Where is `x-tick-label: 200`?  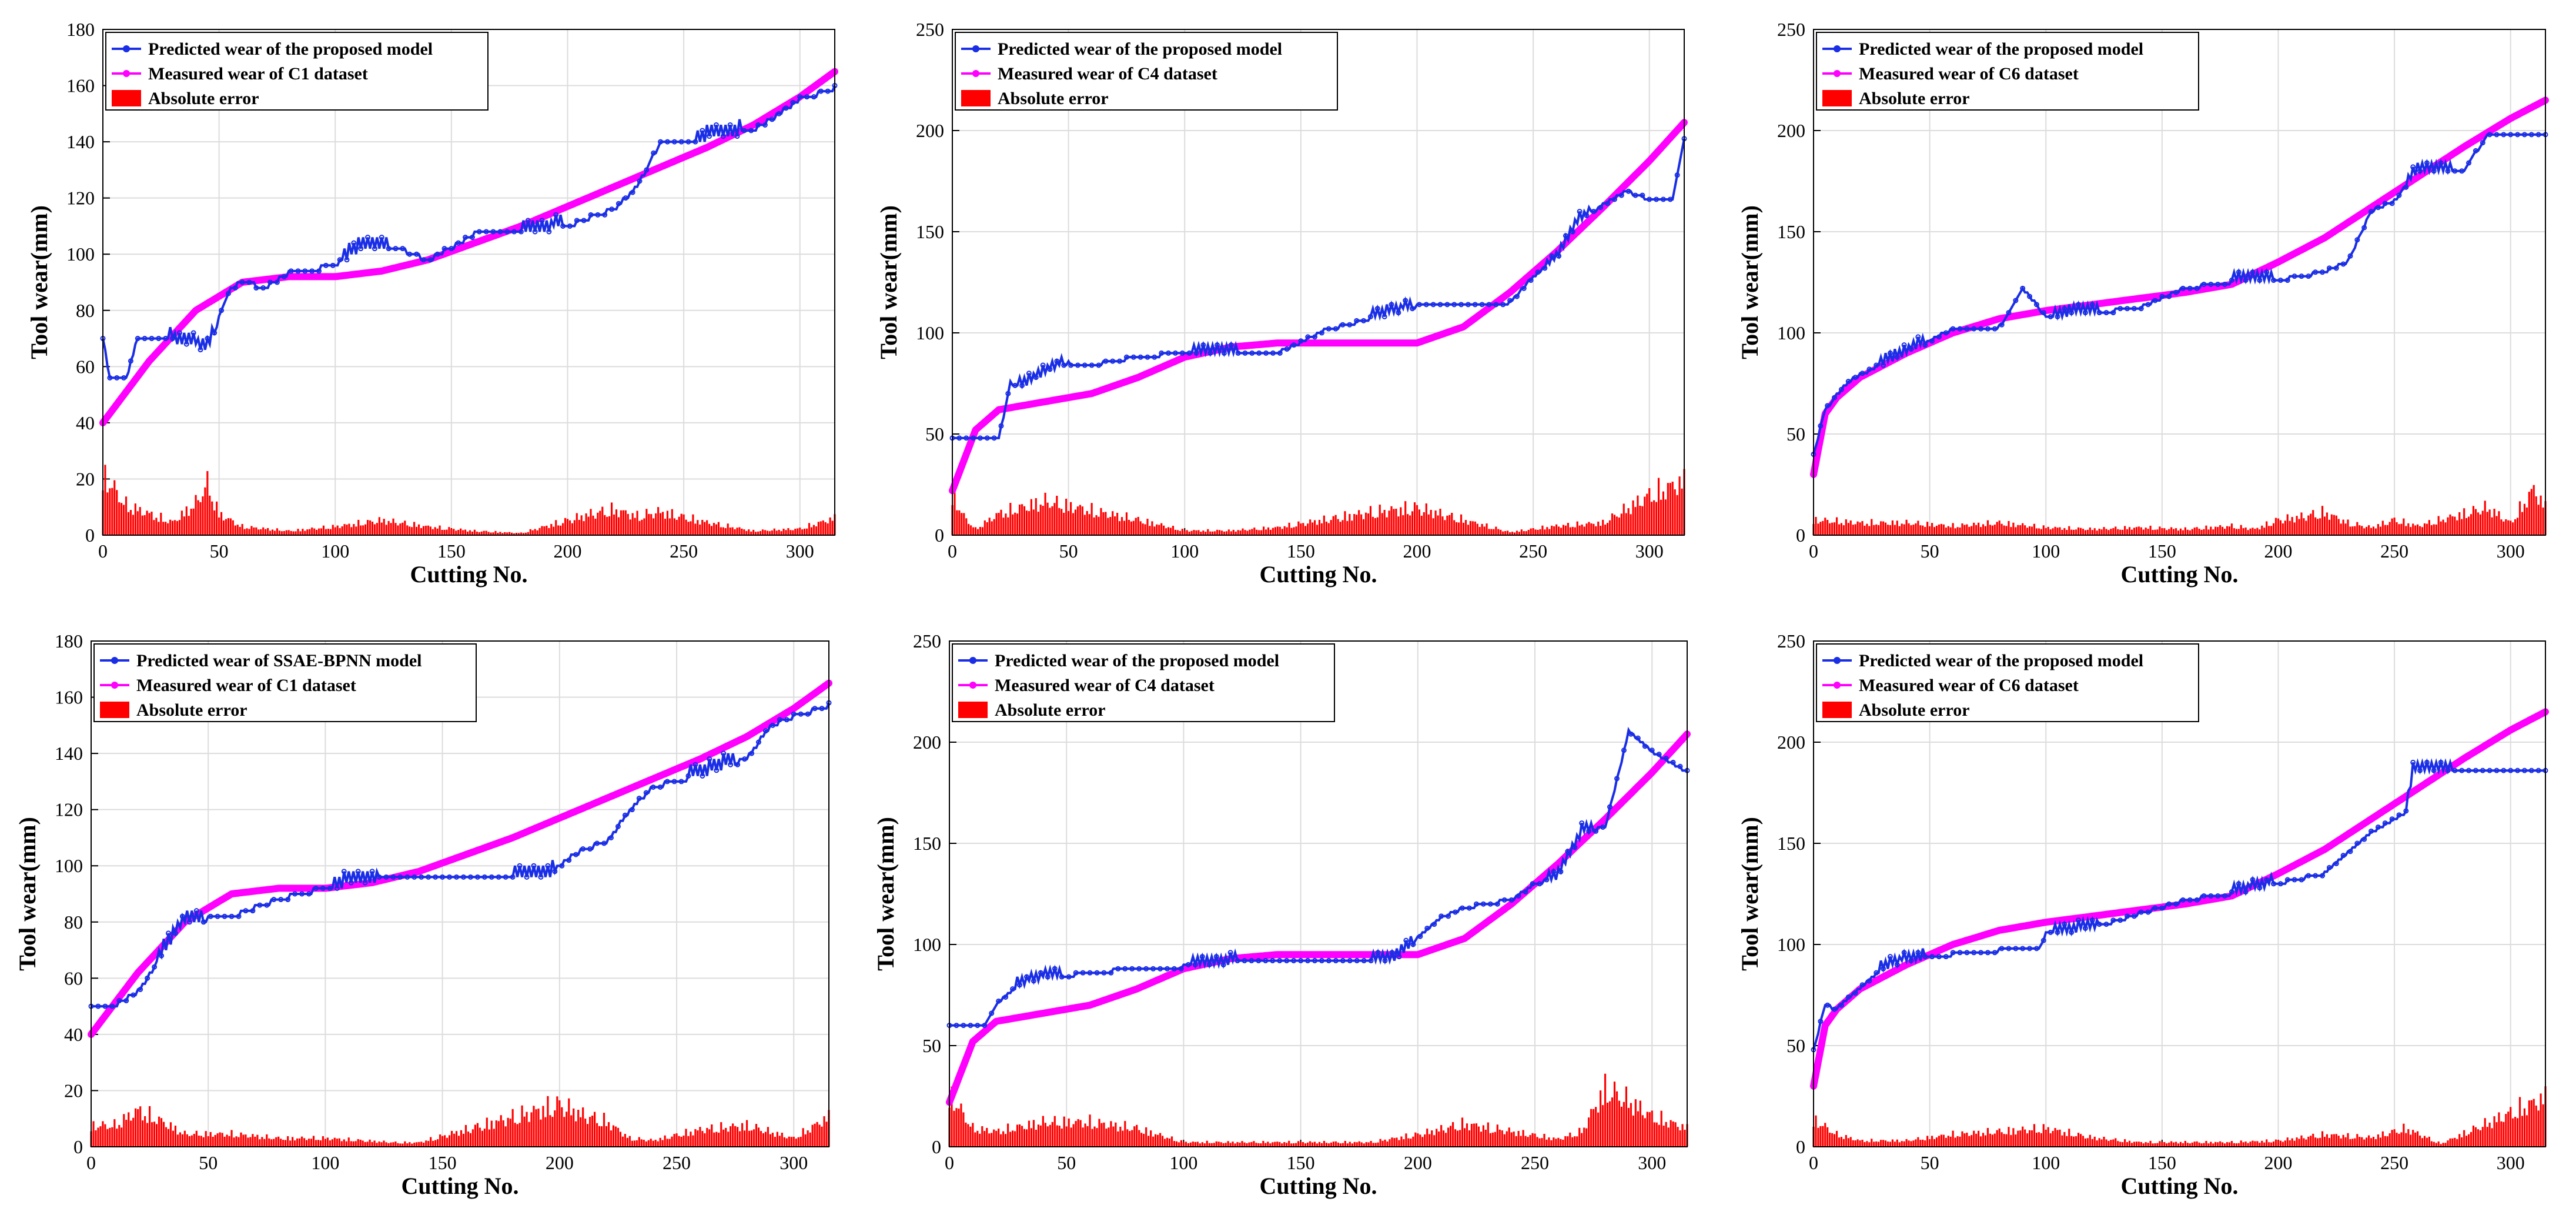
x-tick-label: 200 is located at coordinates (2278, 551).